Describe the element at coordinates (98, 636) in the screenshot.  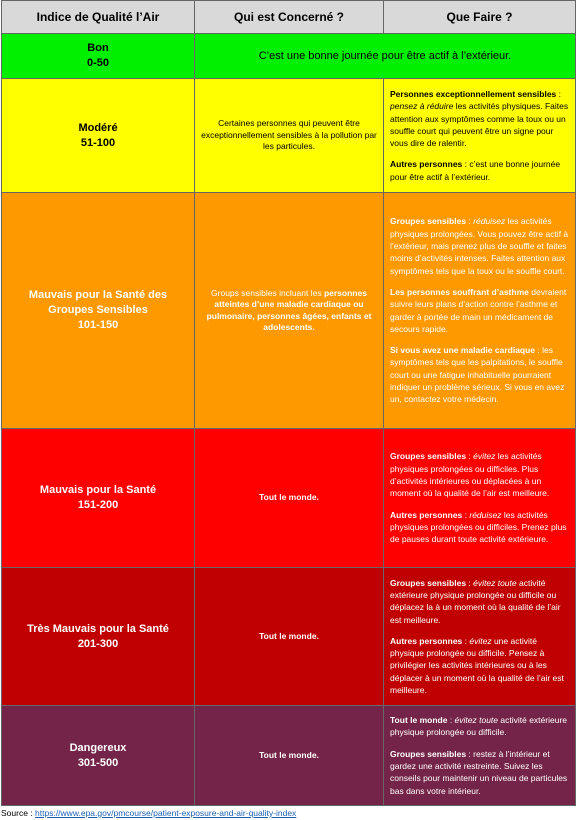
I see `level-cell: Très Mauvais pour la Santé 201-300` at that location.